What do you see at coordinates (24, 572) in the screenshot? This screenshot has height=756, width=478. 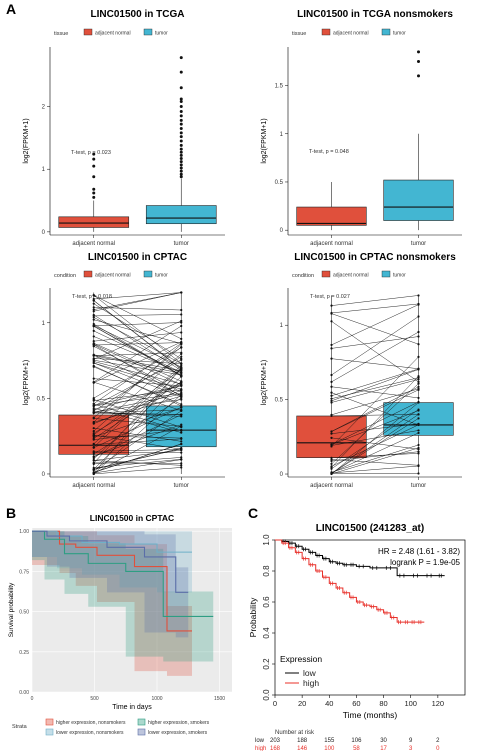 I see `y-tick-label: 0.75` at bounding box center [24, 572].